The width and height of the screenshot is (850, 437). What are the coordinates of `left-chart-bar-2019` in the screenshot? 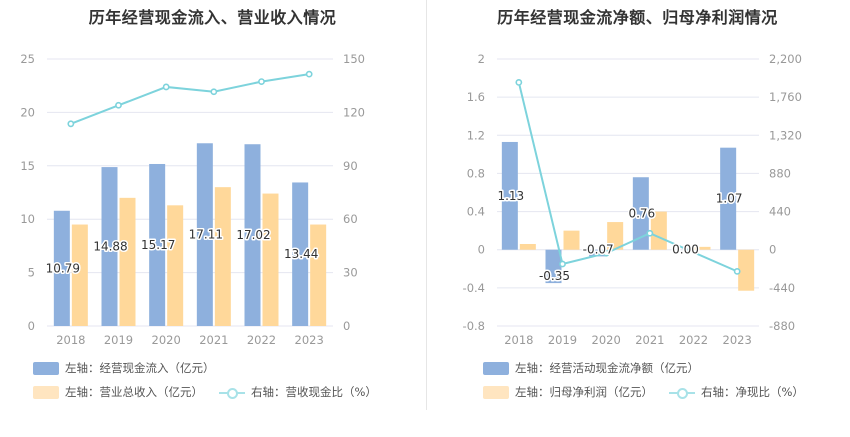 It's located at (109, 246).